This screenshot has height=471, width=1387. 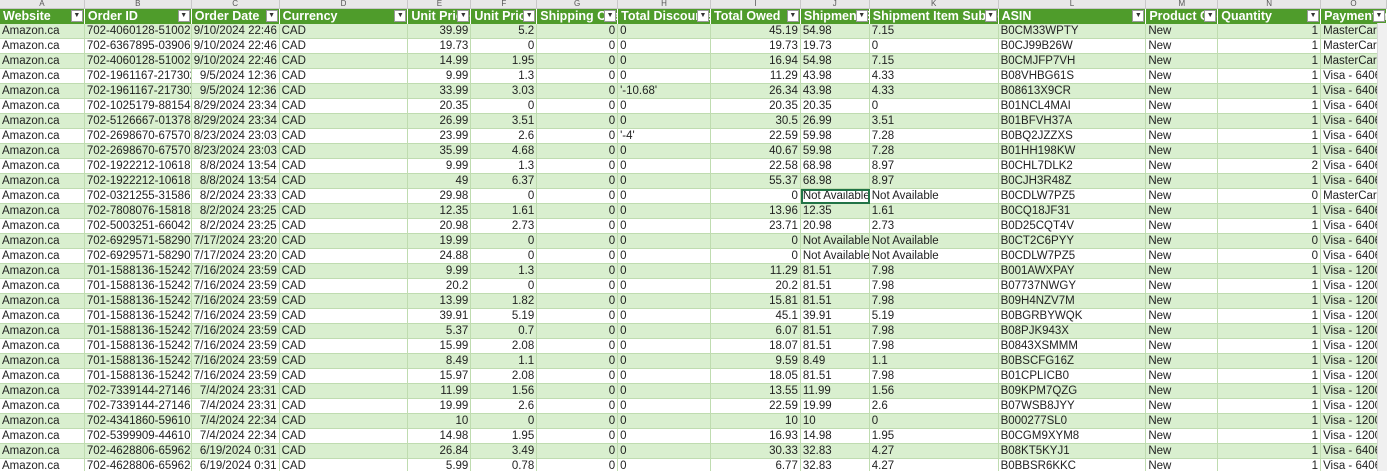 I want to click on cell-shipment-item-subtotal: 5.19, so click(x=934, y=316).